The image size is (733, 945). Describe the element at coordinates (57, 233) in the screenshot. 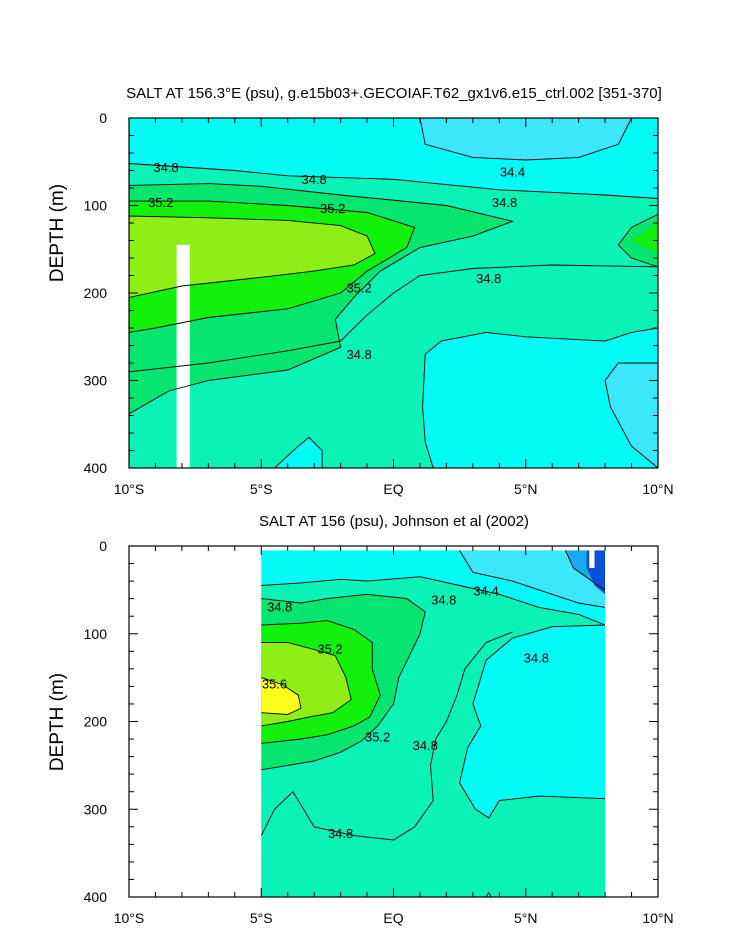

I see `model-panel-ylabel: DEPTH (m)` at that location.